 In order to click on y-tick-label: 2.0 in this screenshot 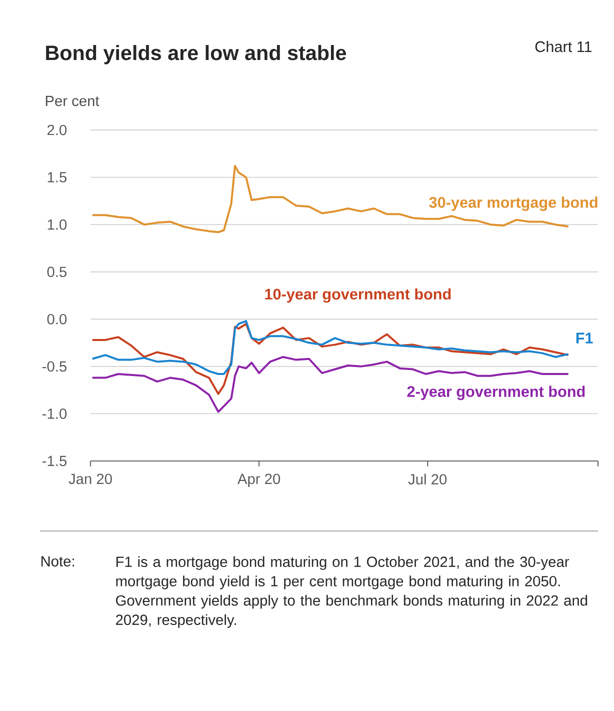, I will do `click(57, 130)`.